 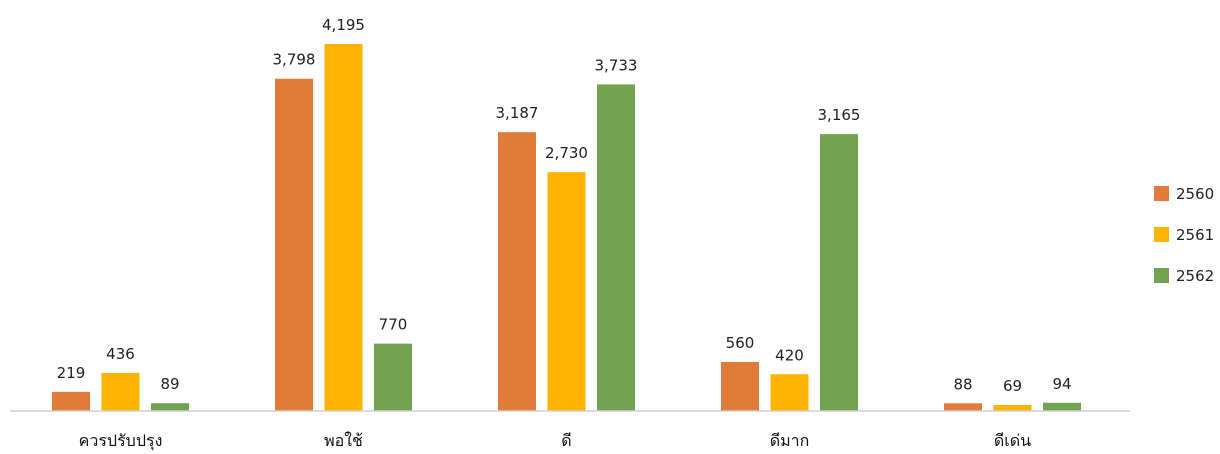 What do you see at coordinates (120, 354) in the screenshot?
I see `data-label: 436` at bounding box center [120, 354].